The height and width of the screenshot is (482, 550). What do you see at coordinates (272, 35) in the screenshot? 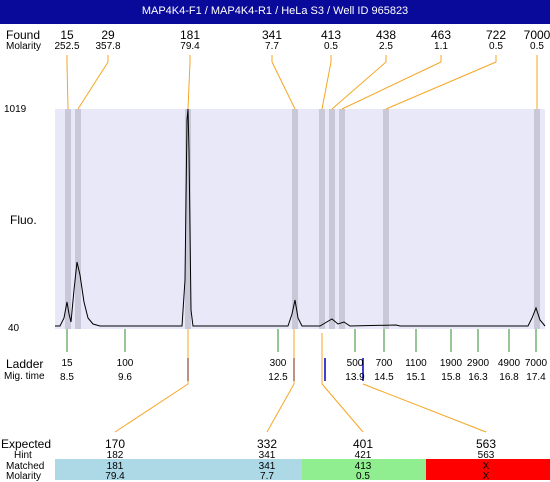
I see `found-size-label: 341` at bounding box center [272, 35].